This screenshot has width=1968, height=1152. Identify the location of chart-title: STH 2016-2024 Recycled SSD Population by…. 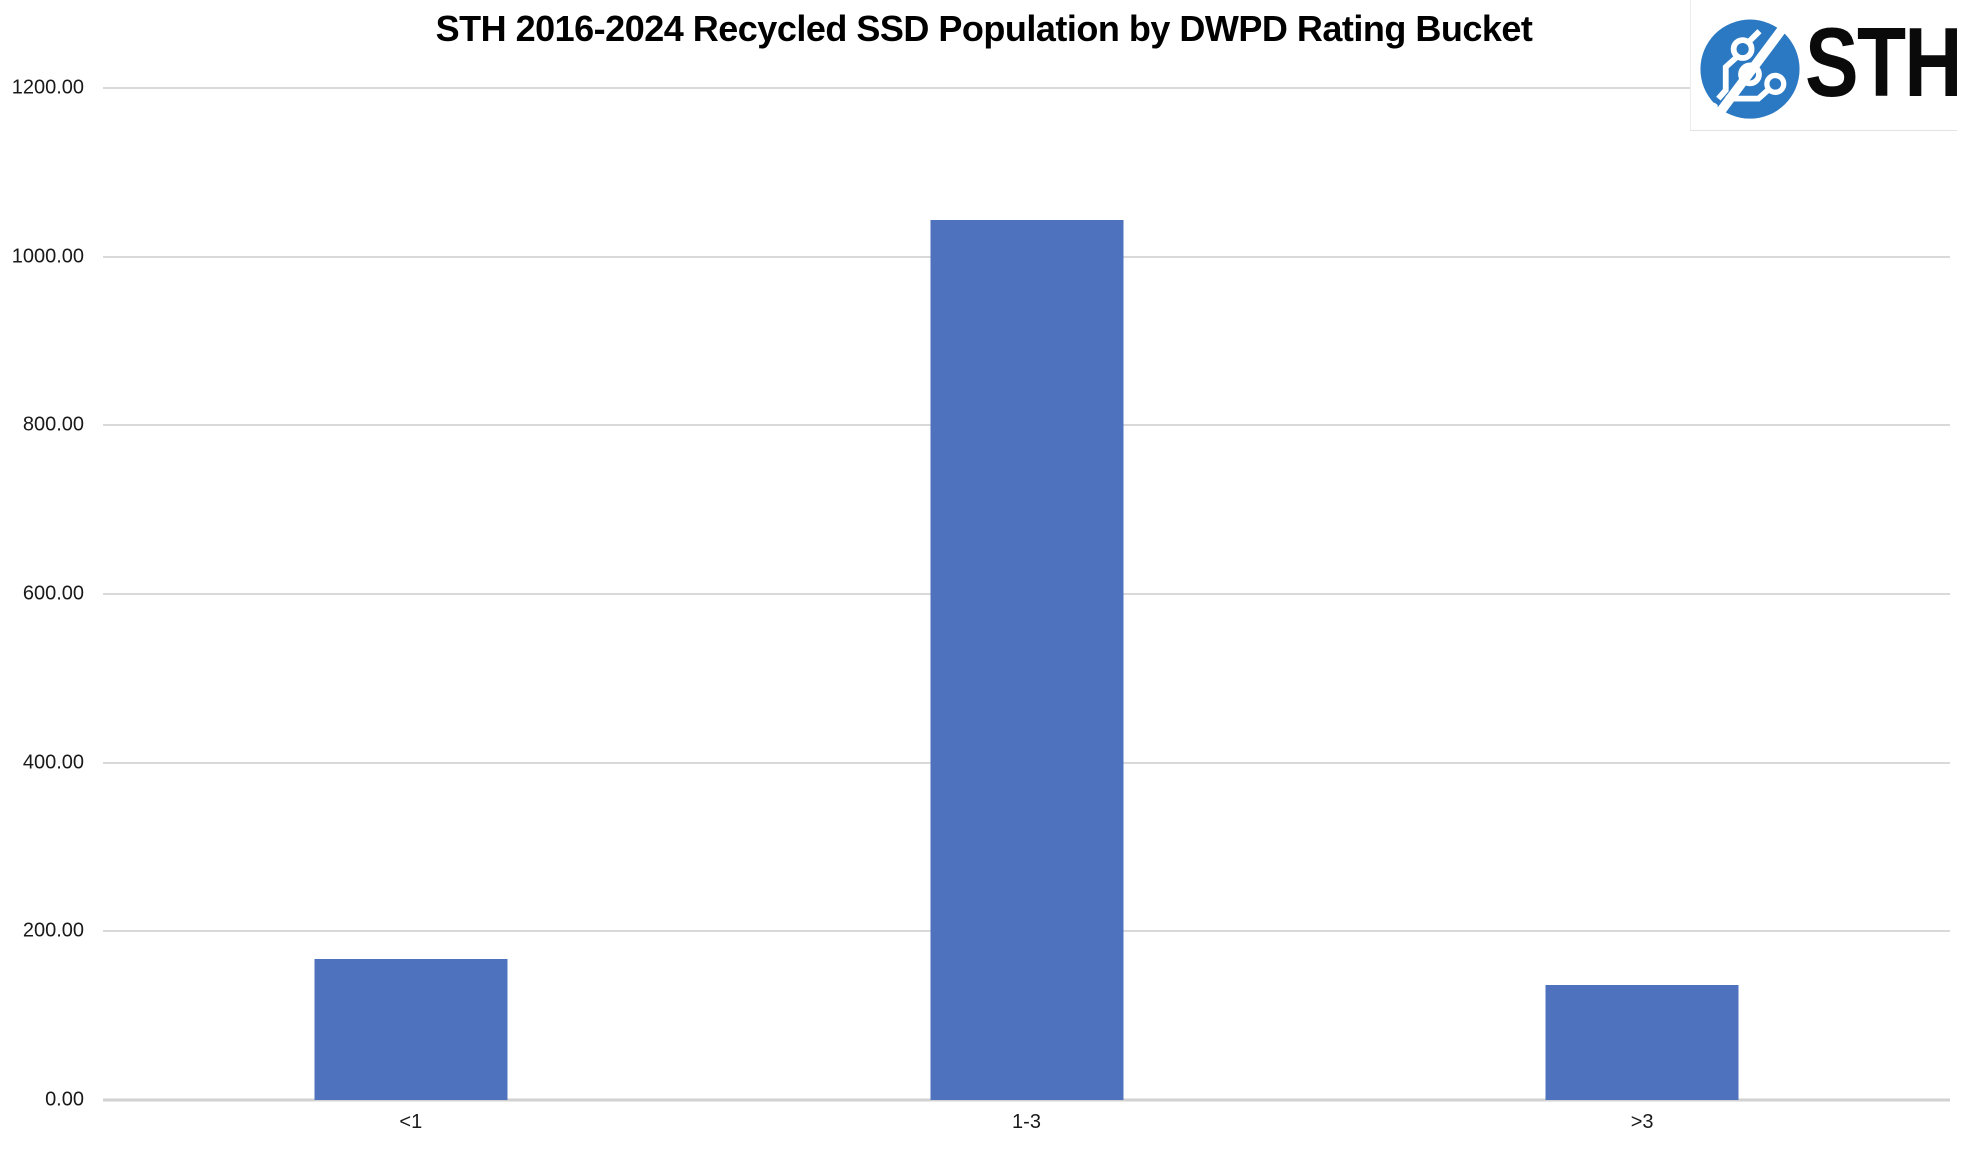
(984, 28).